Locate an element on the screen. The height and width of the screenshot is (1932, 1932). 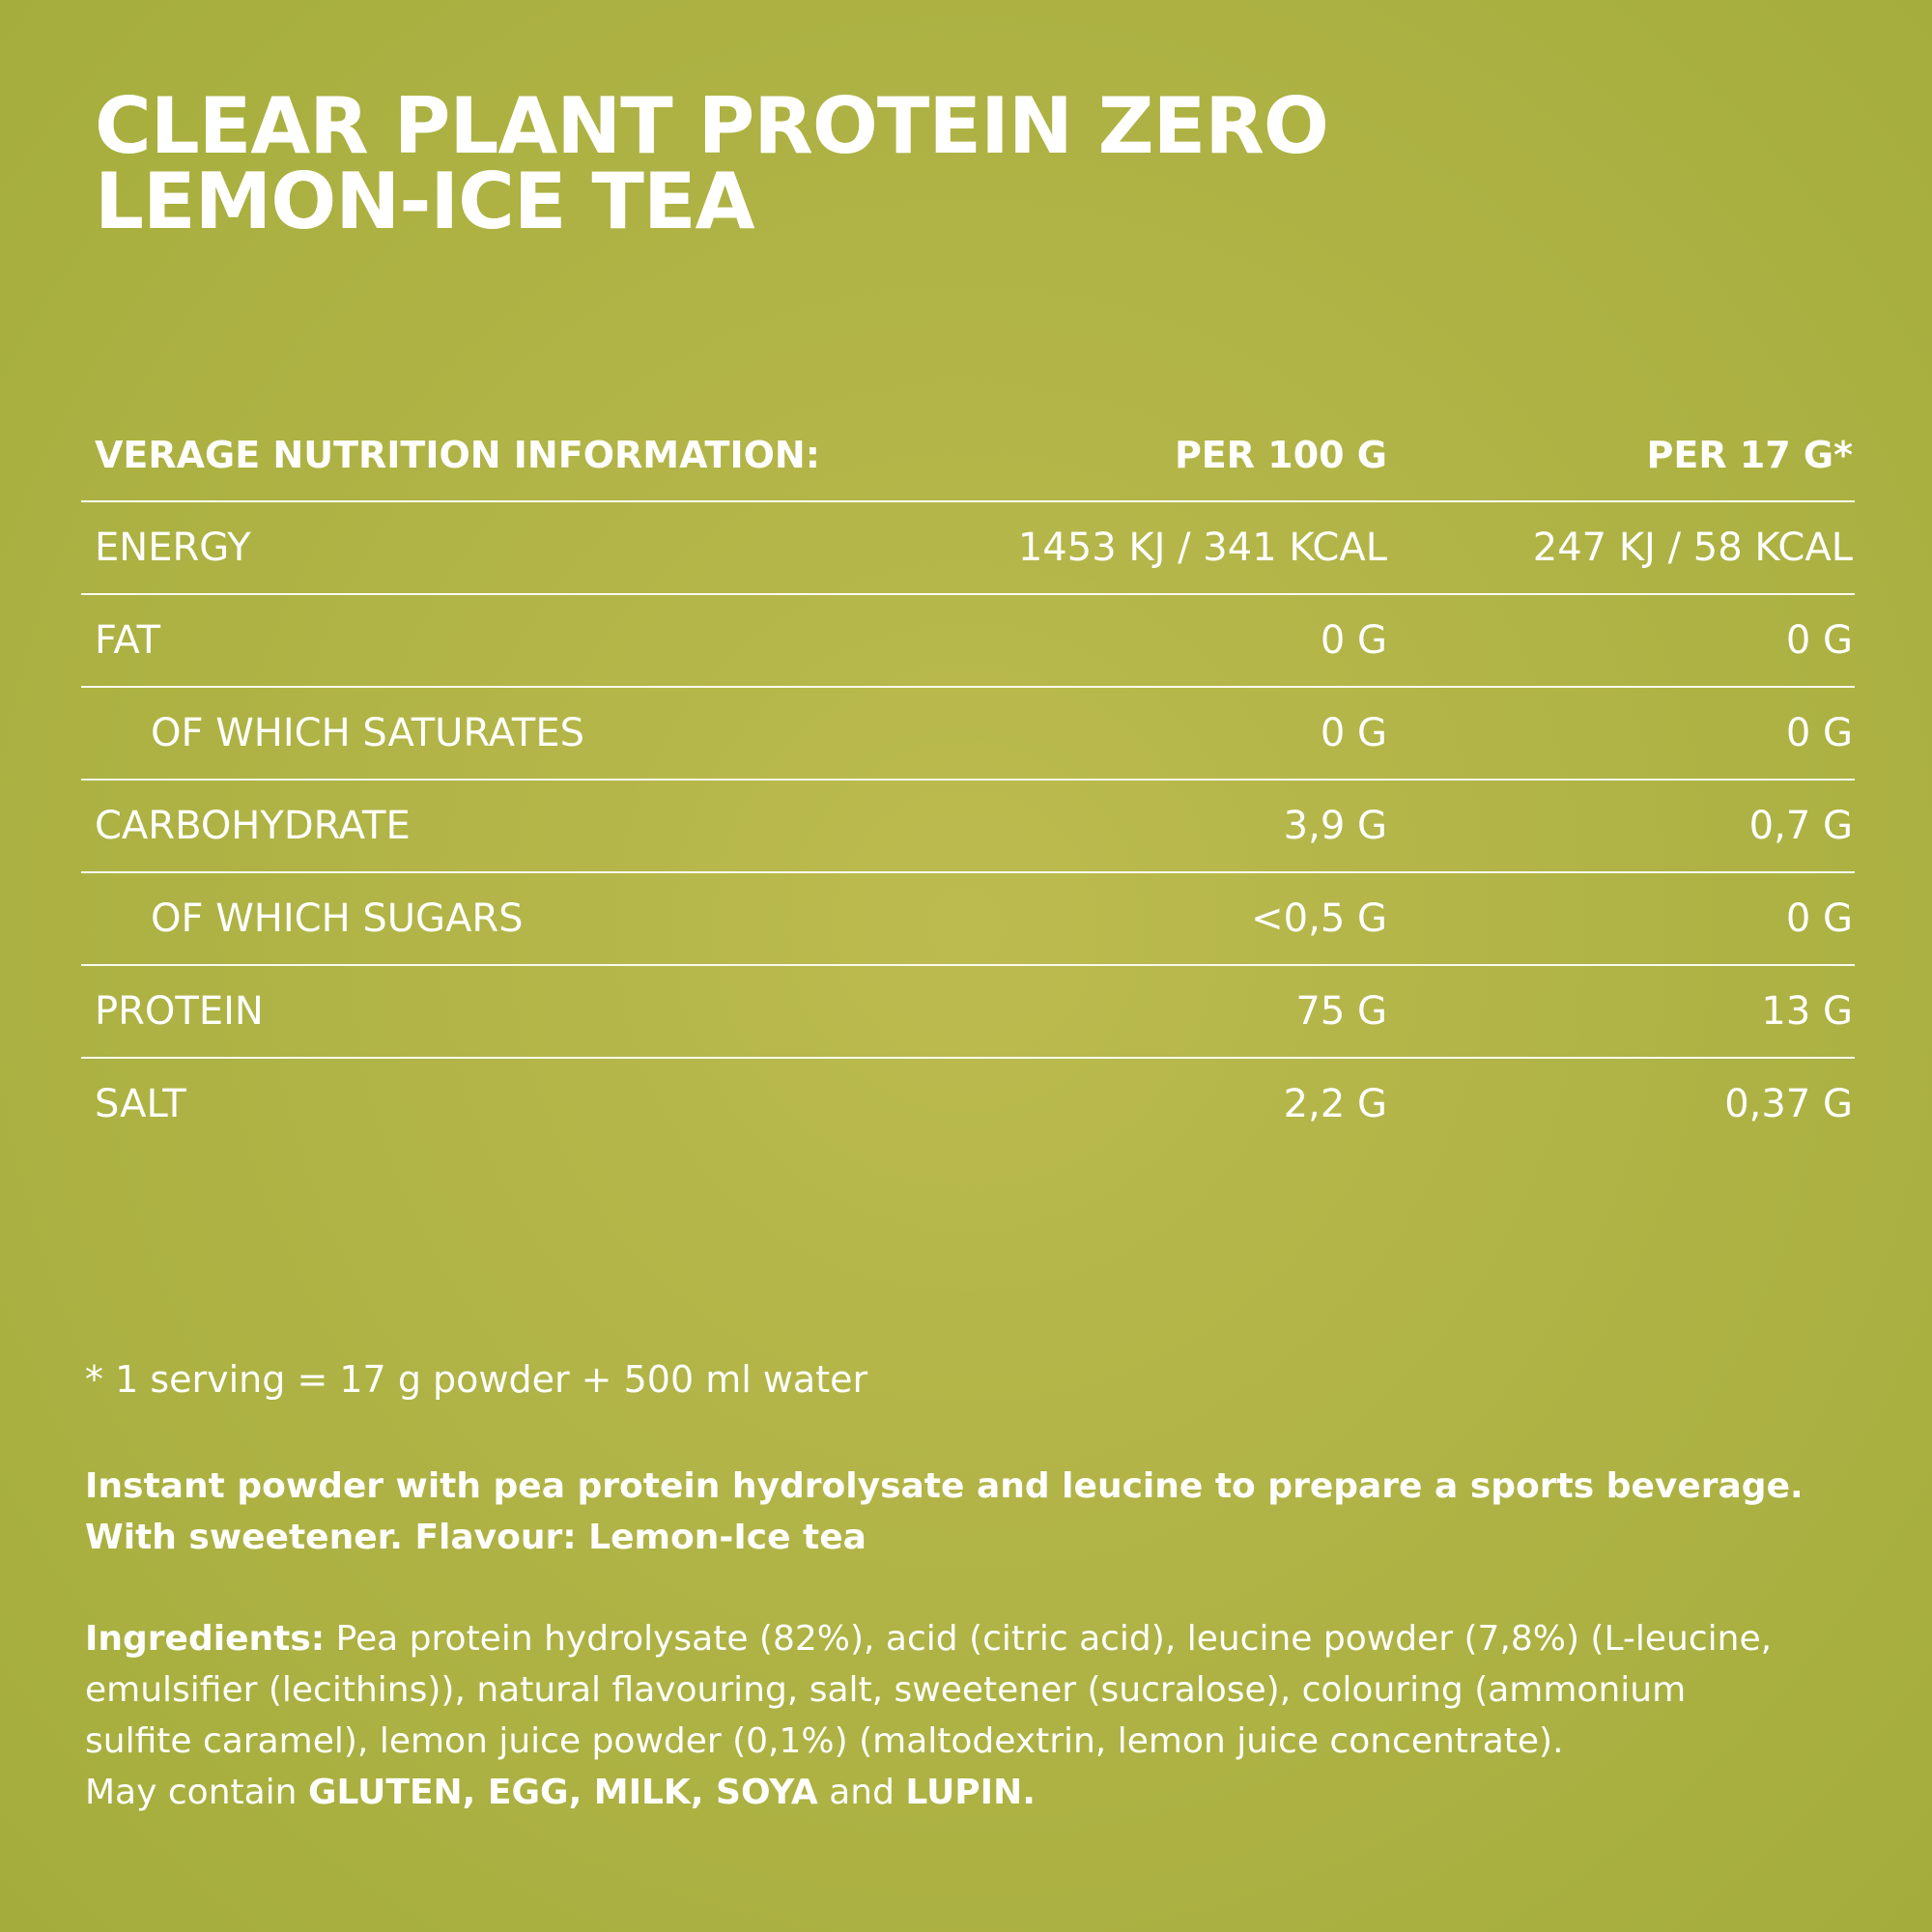
product-title: CLEAR PLANT PROTEIN ZERO LEMON-ICE TEA is located at coordinates (712, 163).